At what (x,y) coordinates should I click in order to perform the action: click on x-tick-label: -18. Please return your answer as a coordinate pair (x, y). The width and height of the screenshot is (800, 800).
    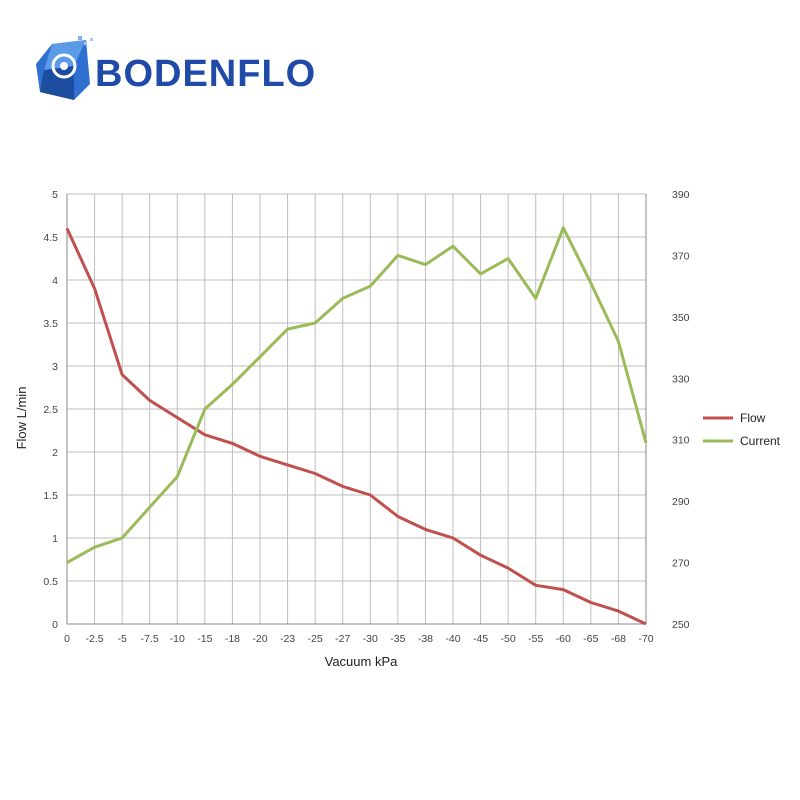
    Looking at the image, I should click on (232, 639).